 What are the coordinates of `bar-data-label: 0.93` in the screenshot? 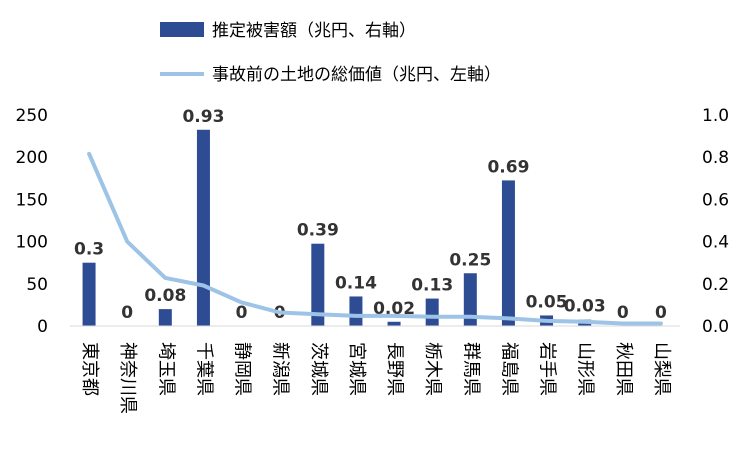 It's located at (203, 117).